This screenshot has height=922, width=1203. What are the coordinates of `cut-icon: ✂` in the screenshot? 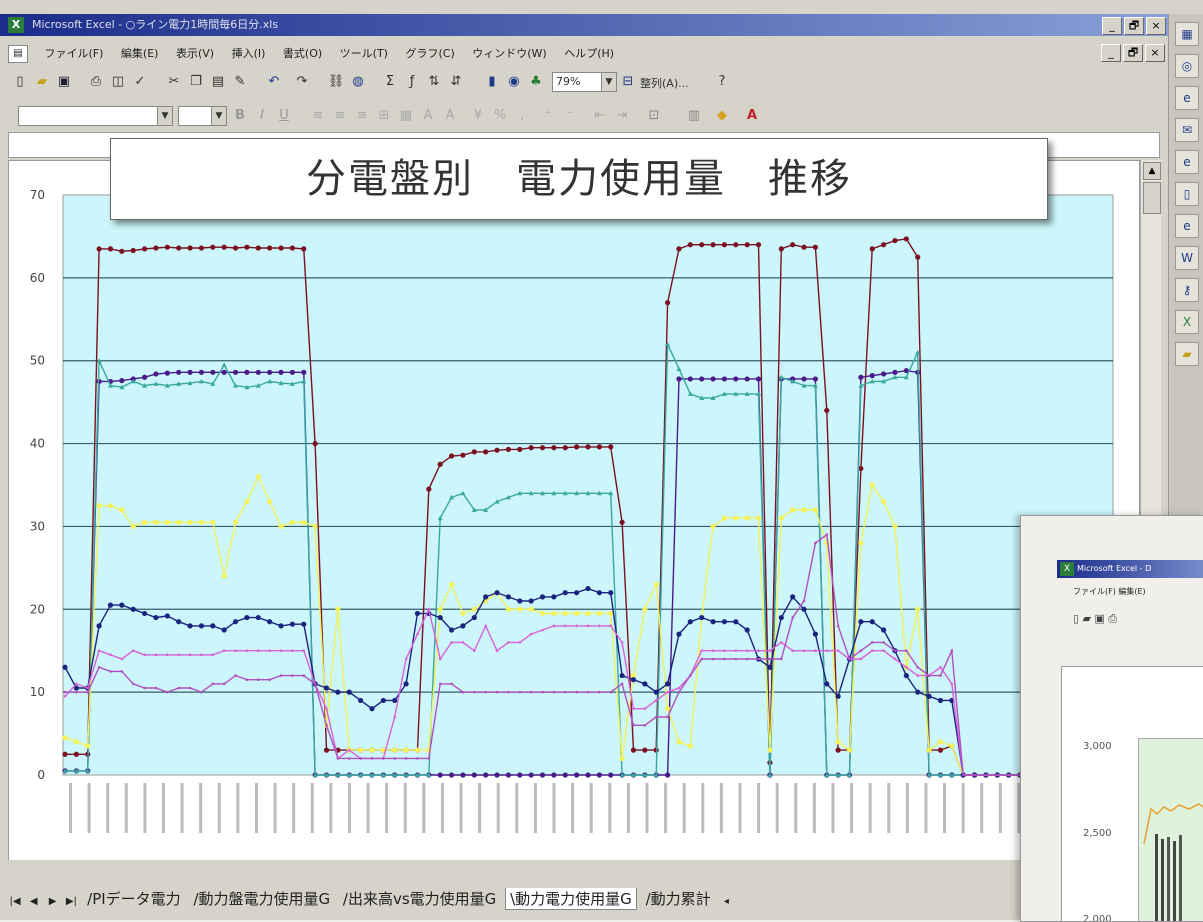 It's located at (174, 81).